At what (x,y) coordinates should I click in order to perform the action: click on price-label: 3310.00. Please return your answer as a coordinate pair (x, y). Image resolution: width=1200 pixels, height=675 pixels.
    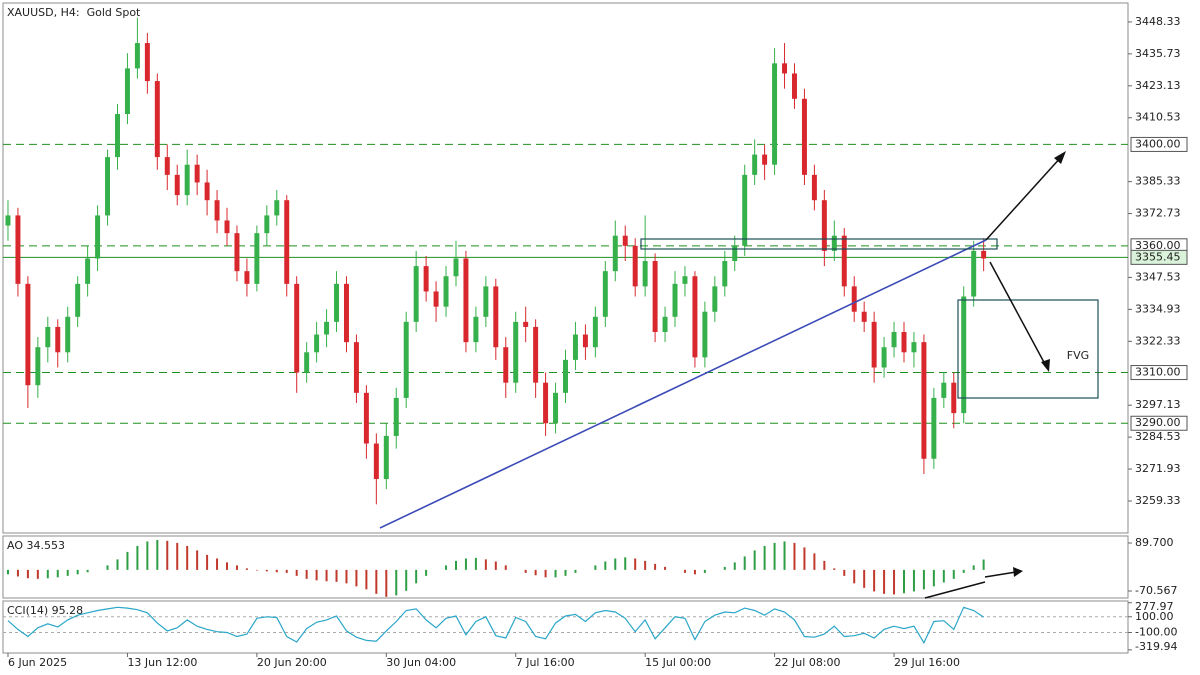
    Looking at the image, I should click on (1158, 372).